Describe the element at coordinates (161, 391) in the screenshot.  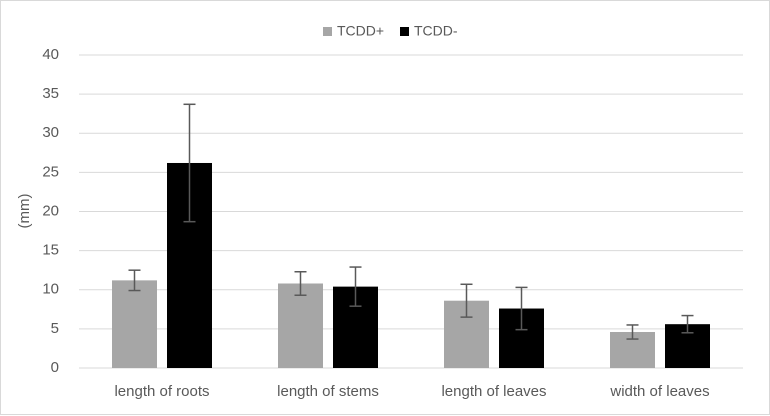
I see `category-label: length of roots` at that location.